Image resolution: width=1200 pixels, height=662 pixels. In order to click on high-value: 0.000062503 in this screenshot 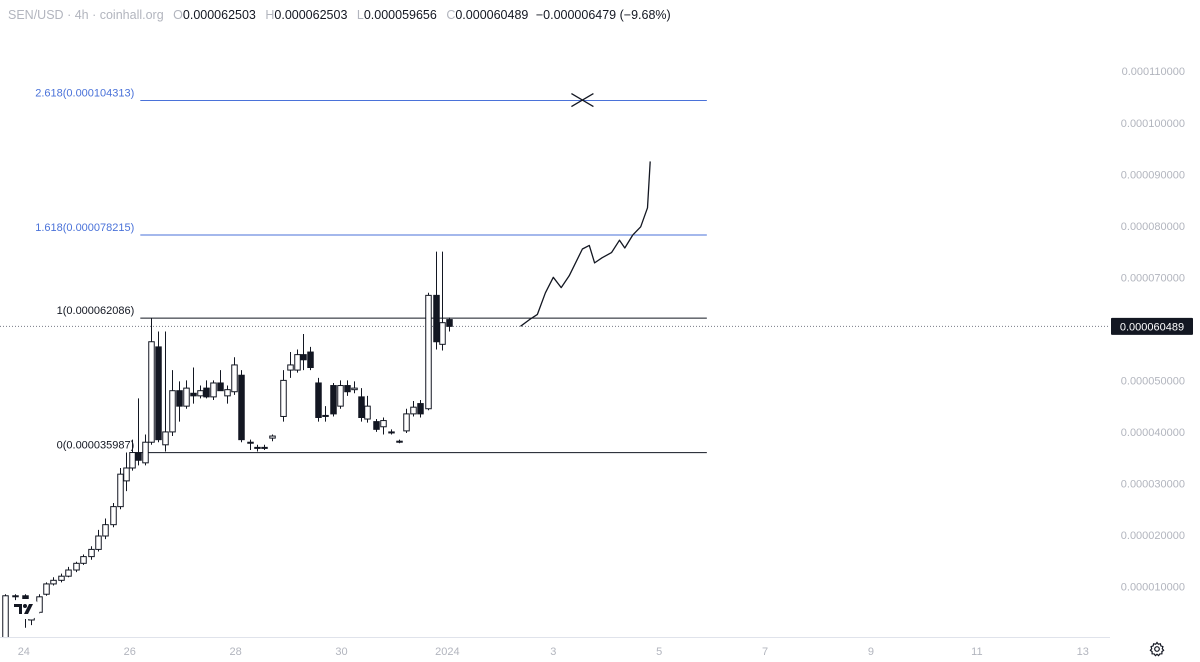, I will do `click(311, 15)`.